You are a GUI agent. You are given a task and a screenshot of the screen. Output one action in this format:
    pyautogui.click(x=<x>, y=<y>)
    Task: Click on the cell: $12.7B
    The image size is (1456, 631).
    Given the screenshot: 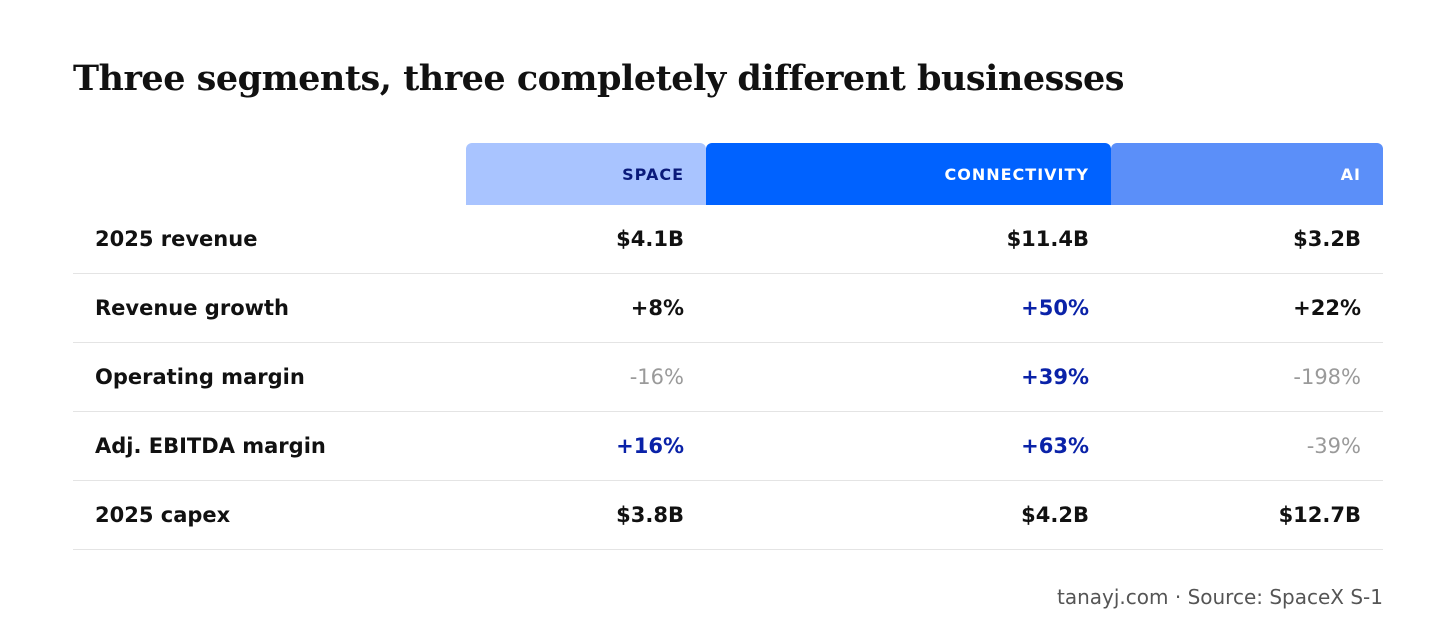 What is the action you would take?
    pyautogui.click(x=1319, y=515)
    